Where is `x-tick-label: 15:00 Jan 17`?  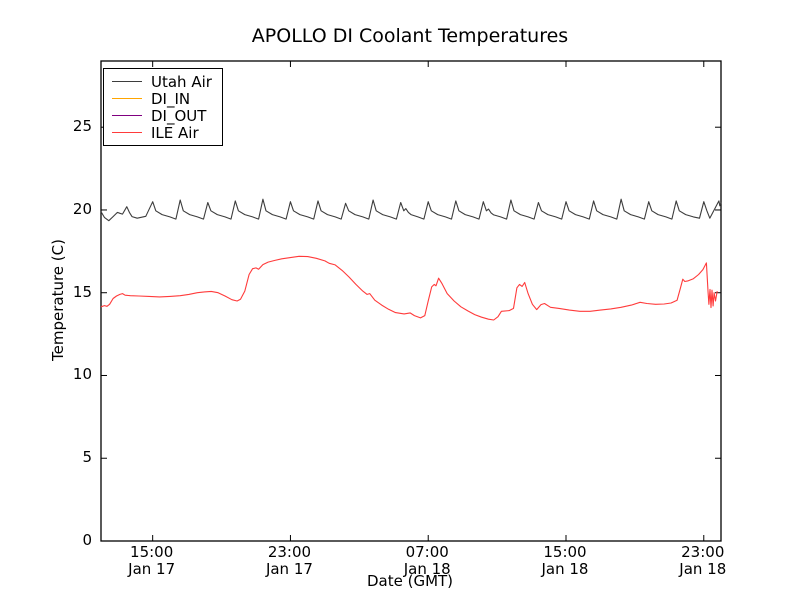 x-tick-label: 15:00 Jan 17 is located at coordinates (152, 560).